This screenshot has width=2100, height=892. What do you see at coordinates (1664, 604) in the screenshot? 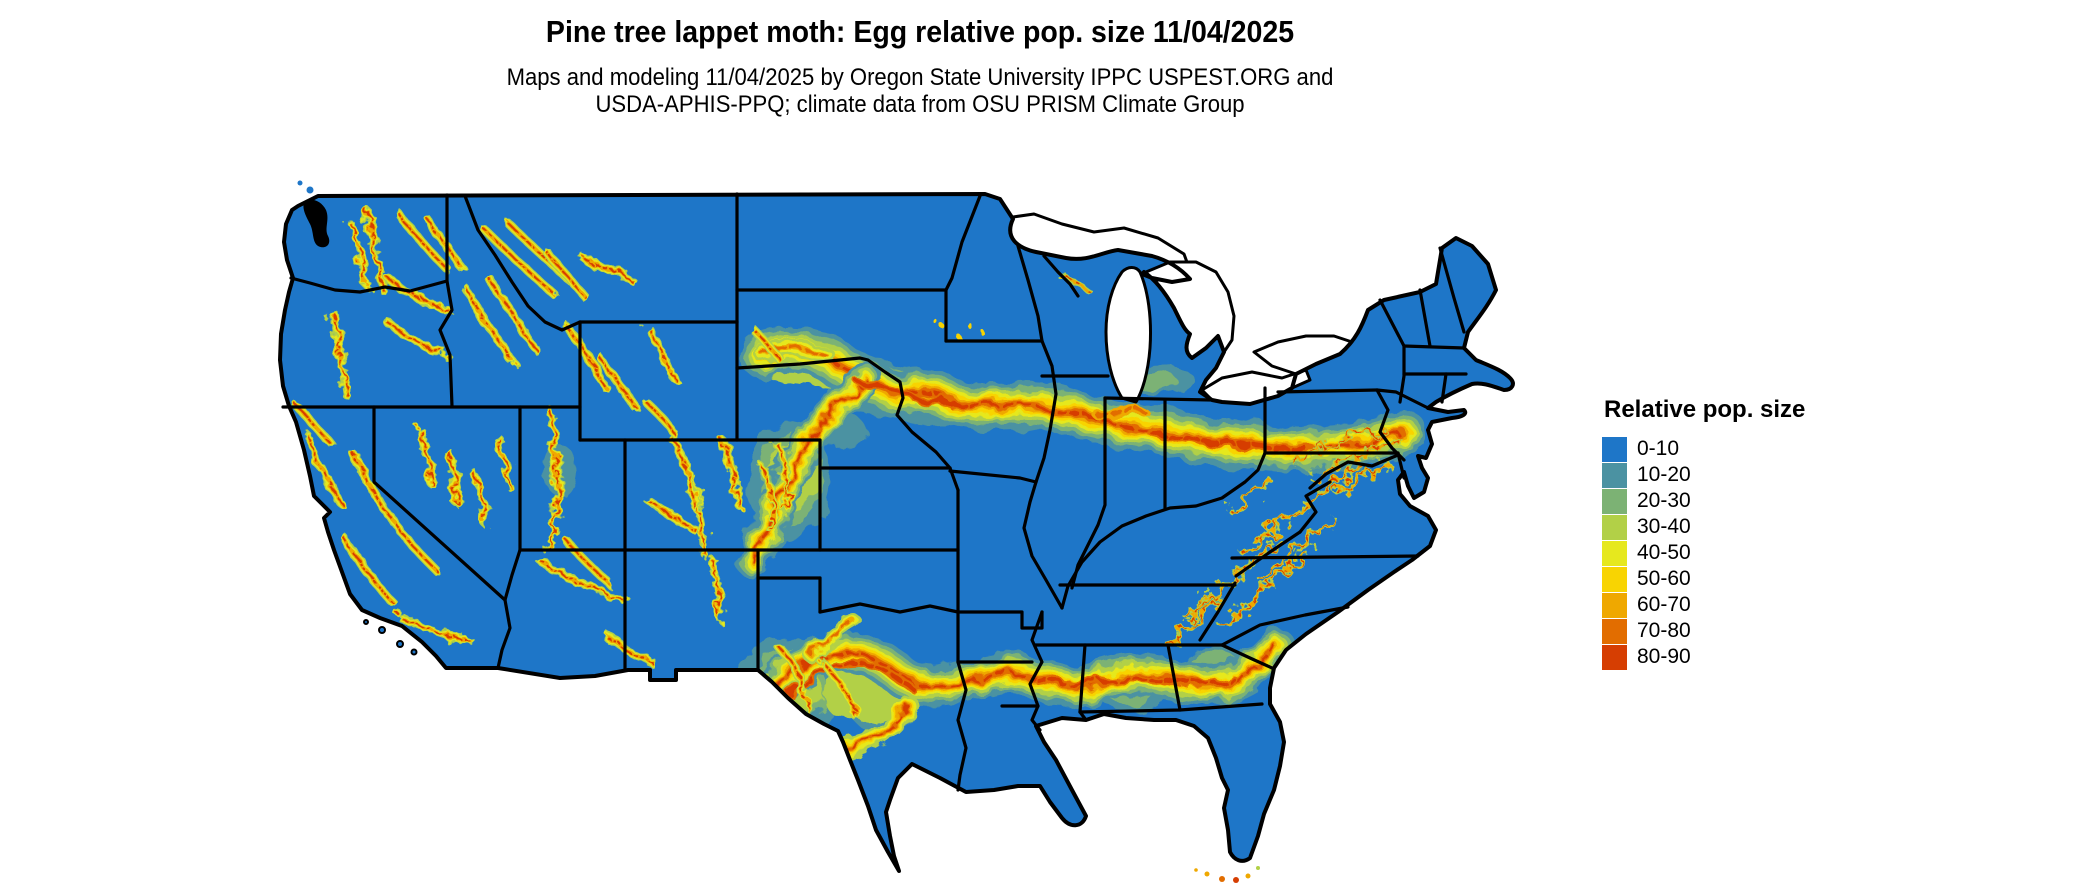
I see `legend-label: 60-70` at bounding box center [1664, 604].